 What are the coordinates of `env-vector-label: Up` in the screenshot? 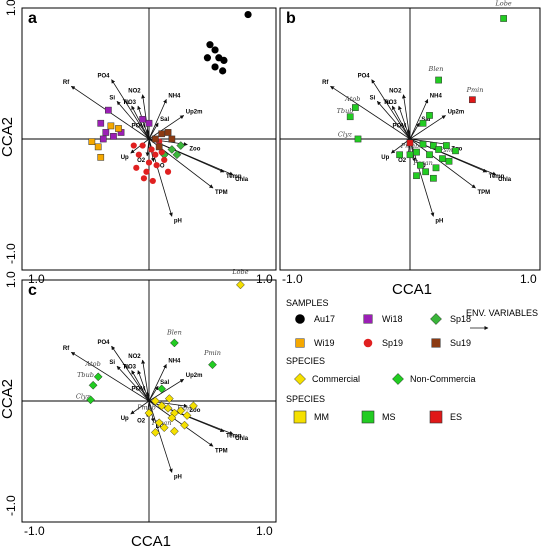 It's located at (125, 419).